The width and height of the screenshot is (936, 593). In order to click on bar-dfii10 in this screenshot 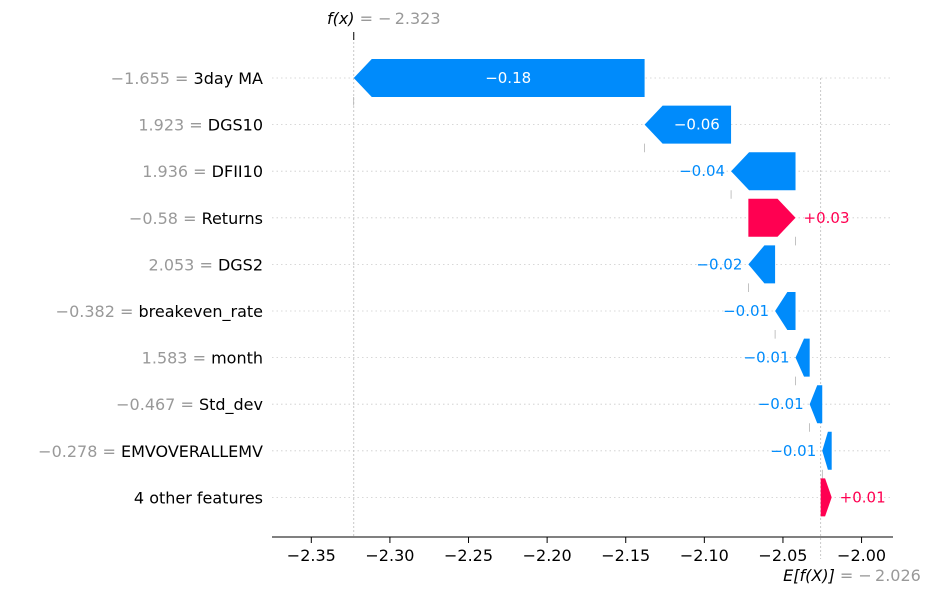, I will do `click(763, 171)`.